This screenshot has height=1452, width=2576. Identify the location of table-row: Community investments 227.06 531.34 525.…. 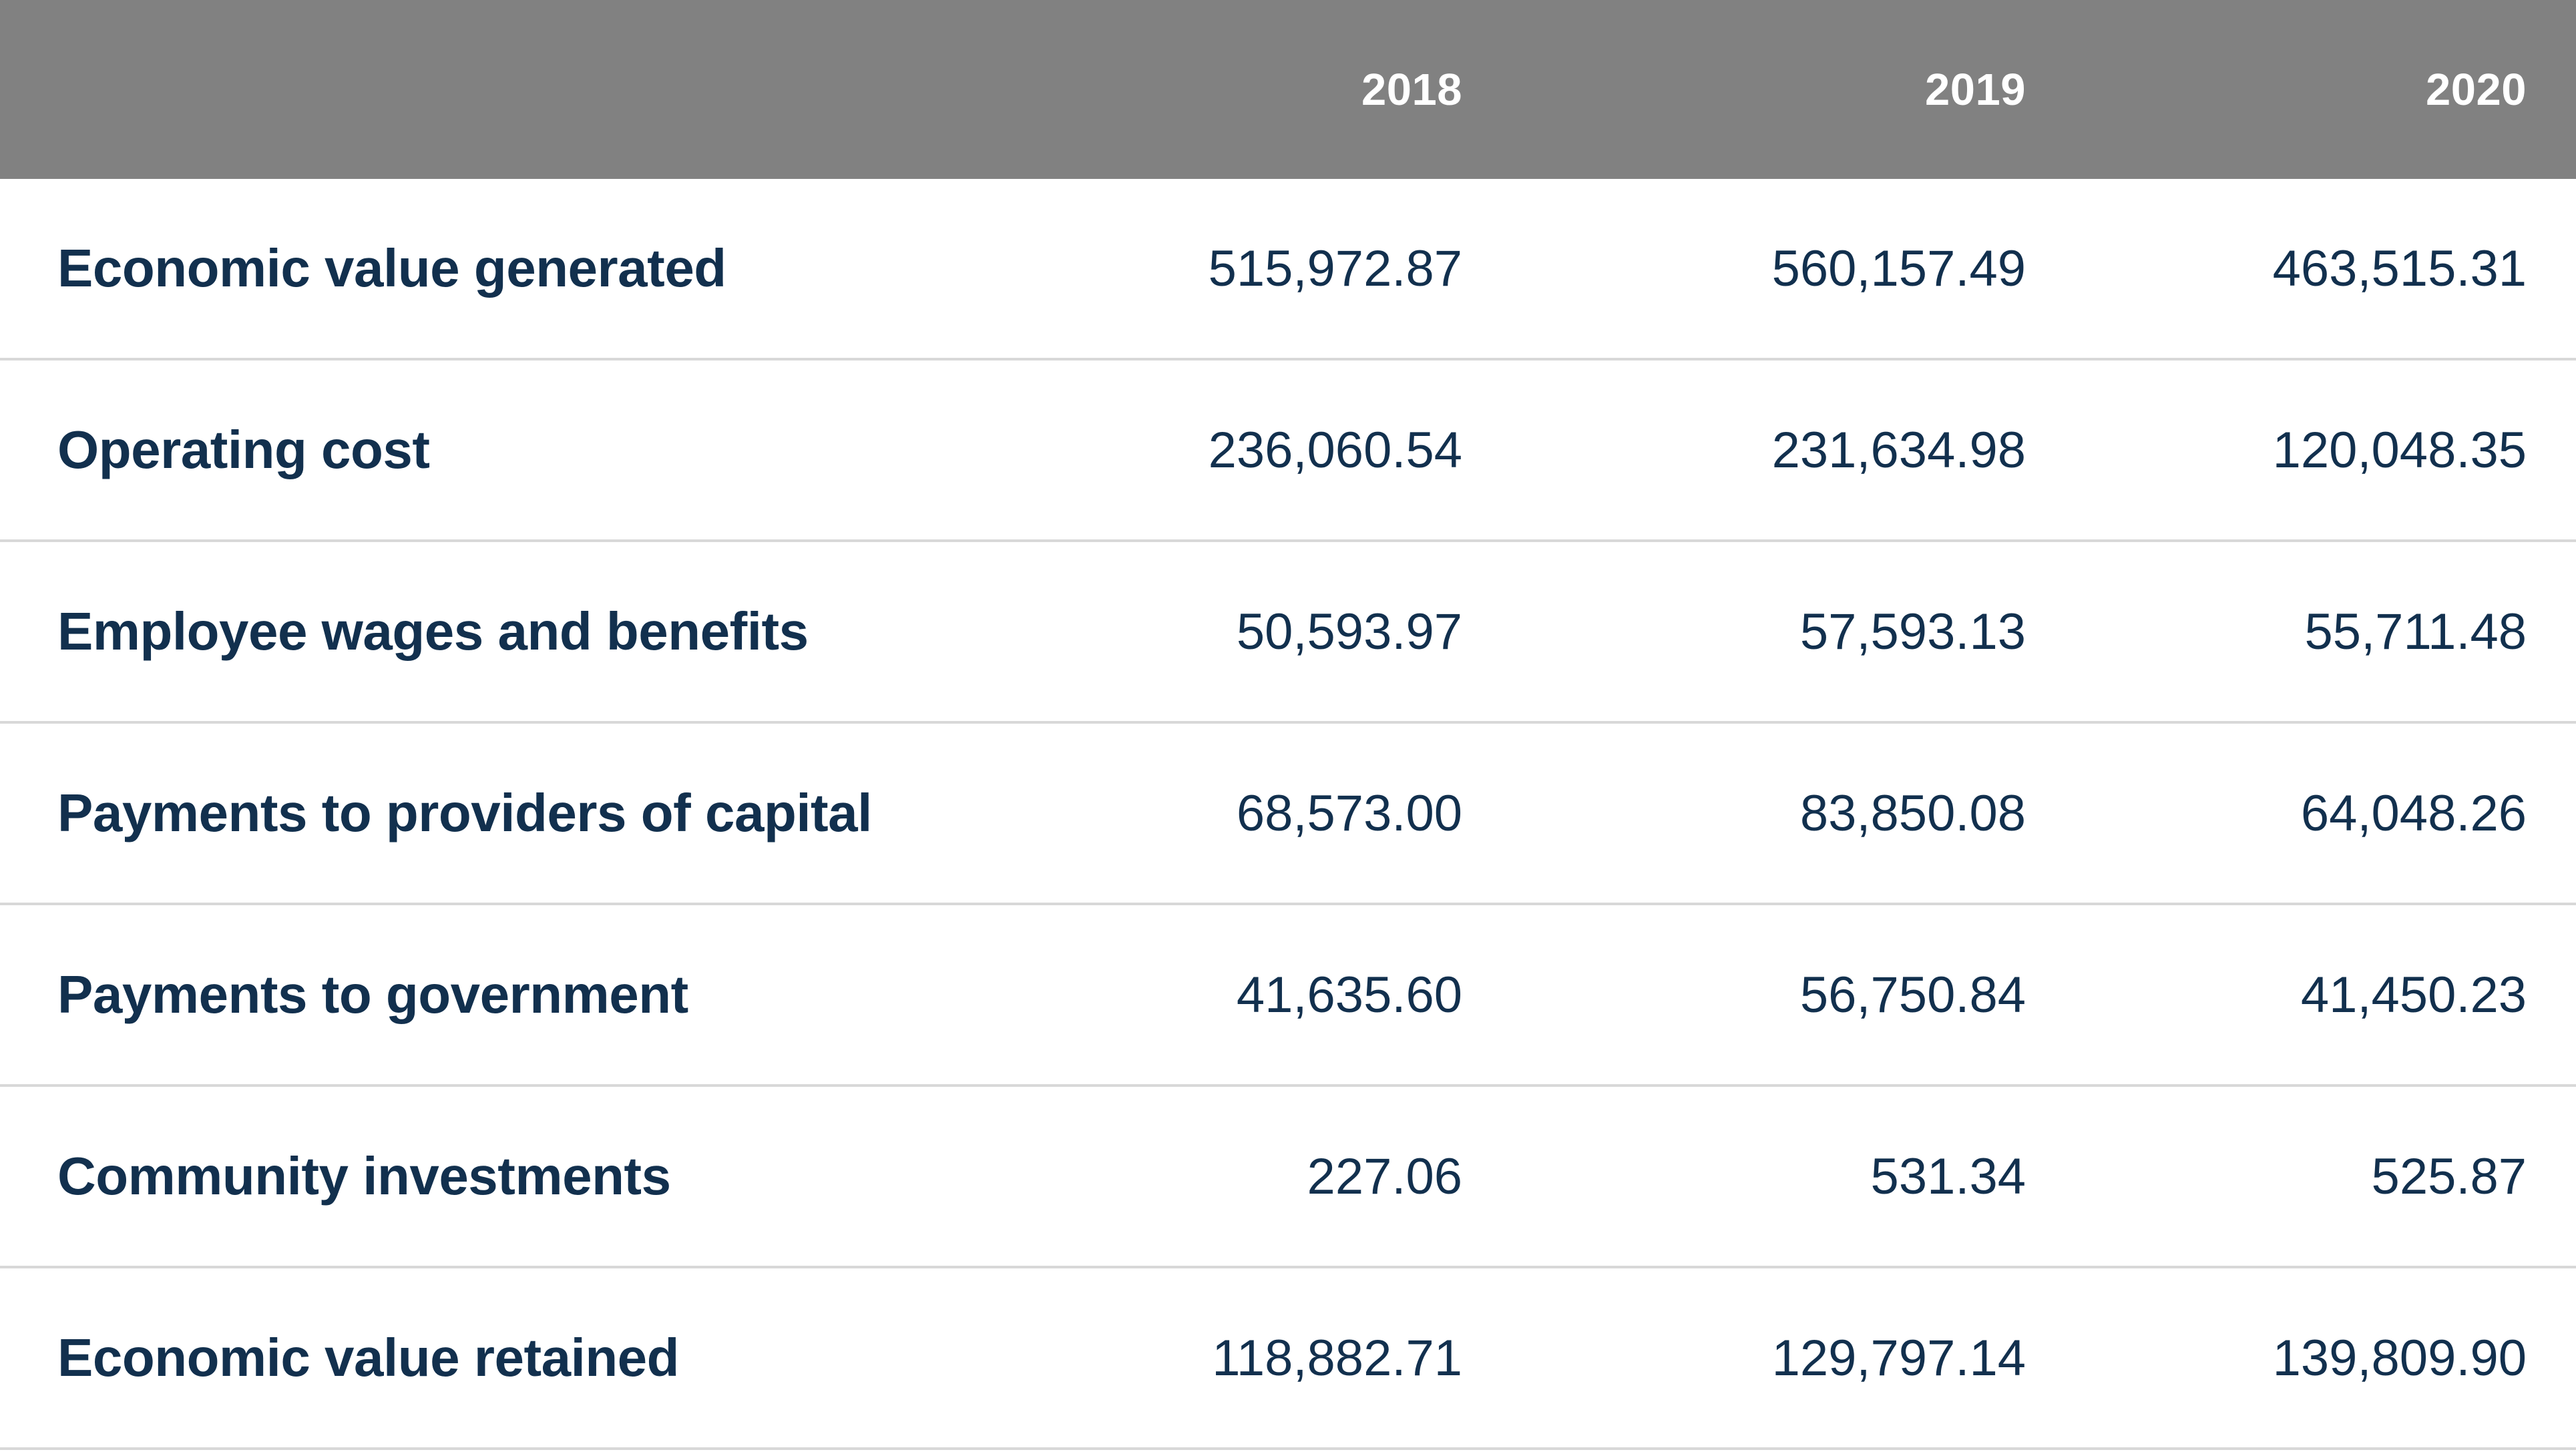
(1288, 1177).